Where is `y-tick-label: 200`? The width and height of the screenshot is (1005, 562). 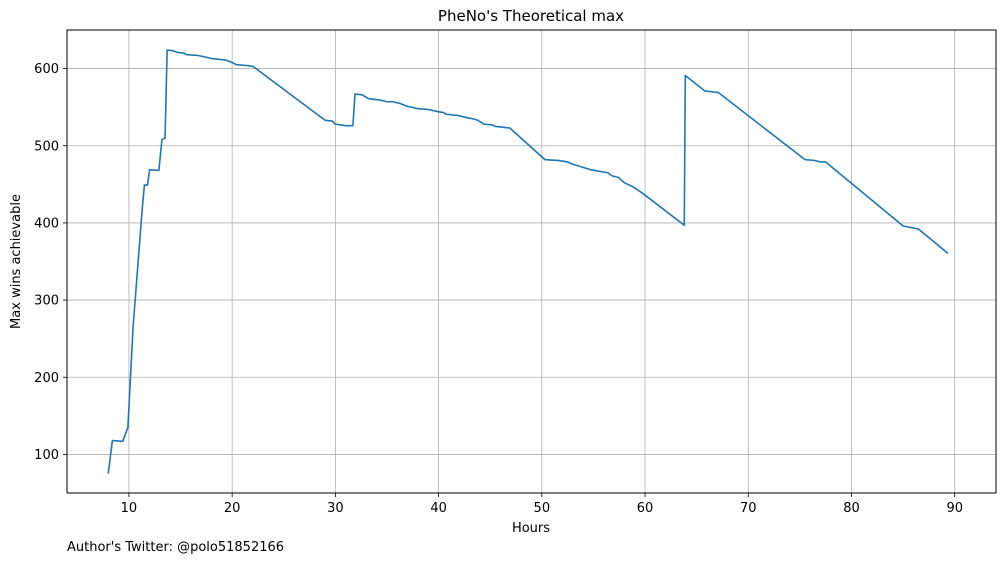 y-tick-label: 200 is located at coordinates (46, 378).